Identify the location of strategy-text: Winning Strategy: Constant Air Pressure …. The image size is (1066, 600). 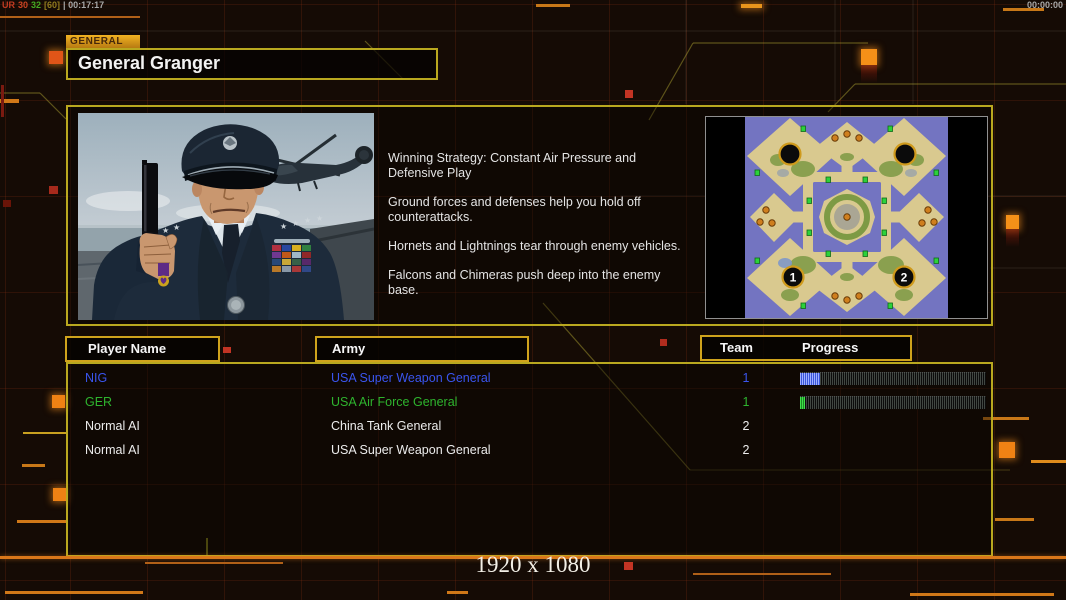
(540, 231).